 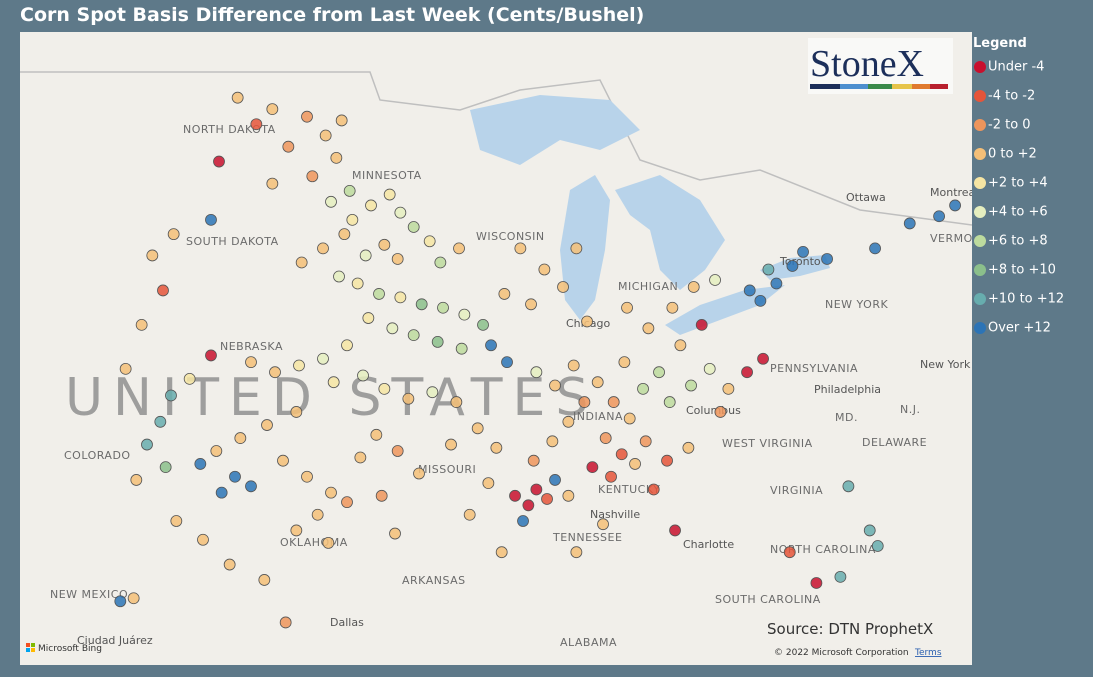 What do you see at coordinates (1022, 270) in the screenshot?
I see `legend-label: +8 to +10` at bounding box center [1022, 270].